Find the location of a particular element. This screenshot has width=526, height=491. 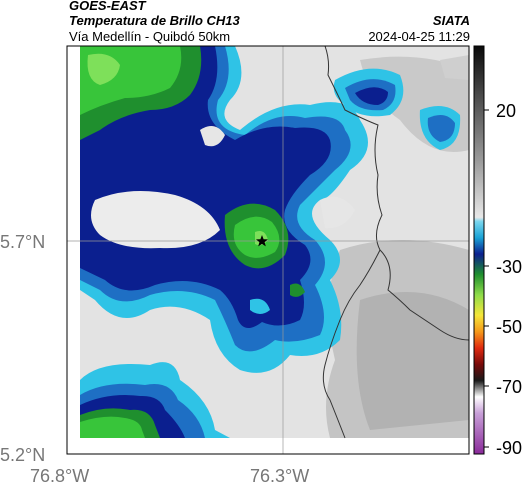

river-line is located at coordinates (351, 344).